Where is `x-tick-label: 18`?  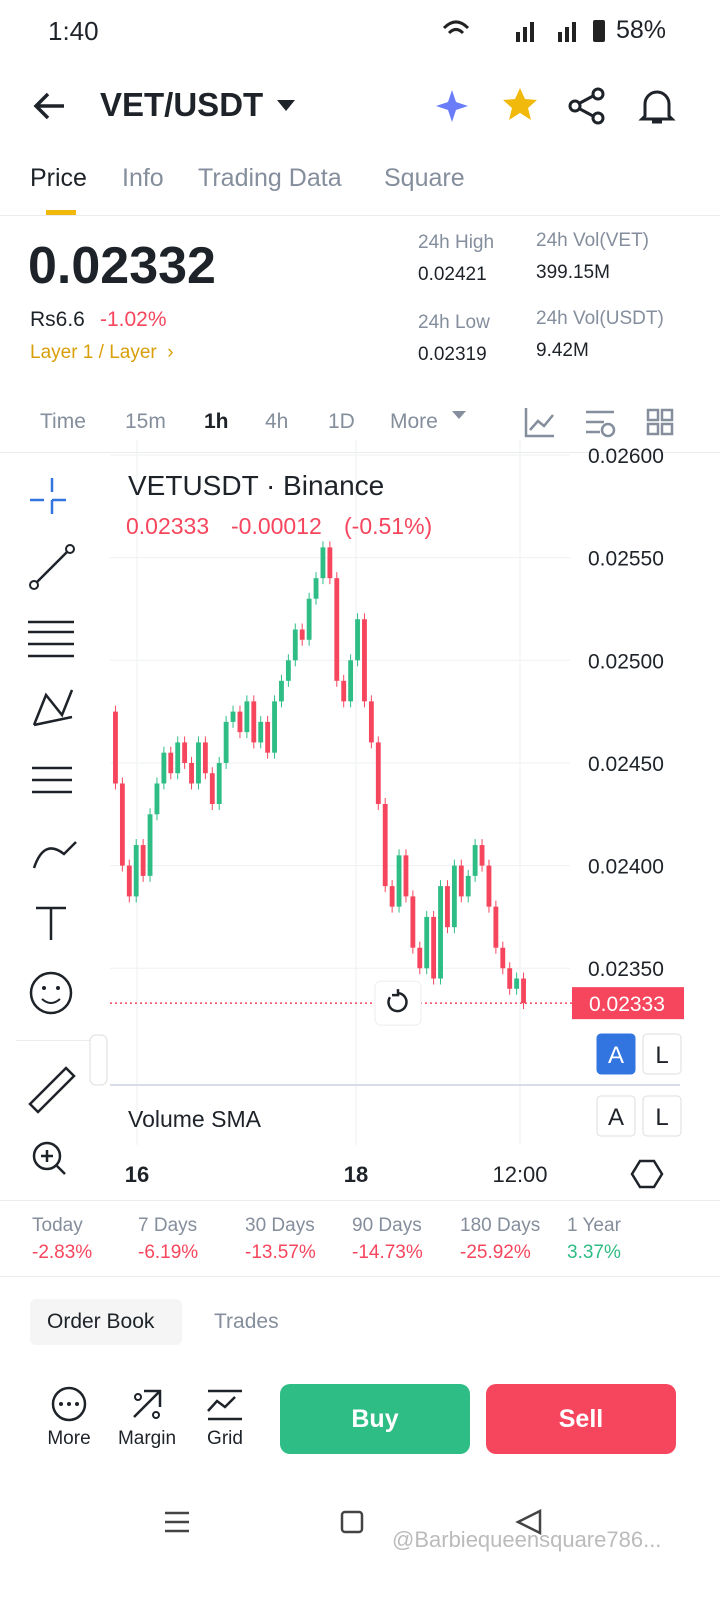 x-tick-label: 18 is located at coordinates (356, 1174).